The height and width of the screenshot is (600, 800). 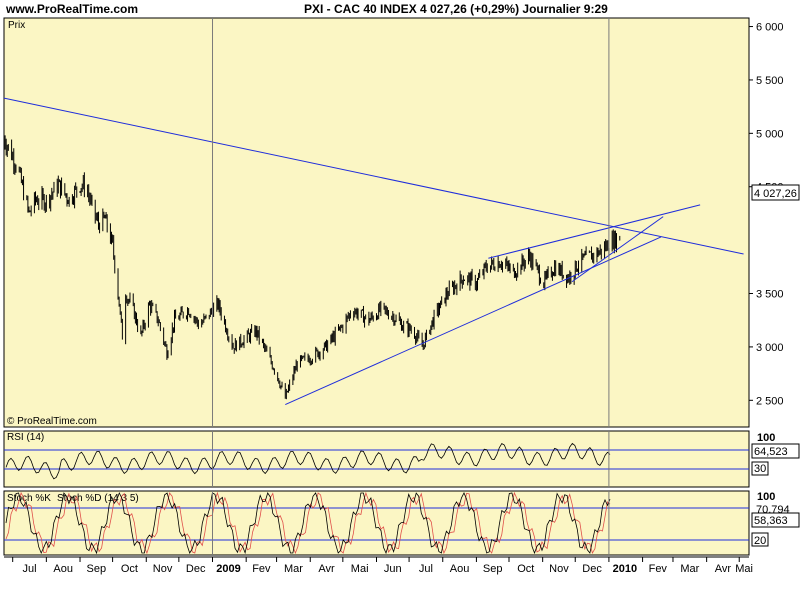 I want to click on last-price-badge: 4 027,26, so click(x=775, y=192).